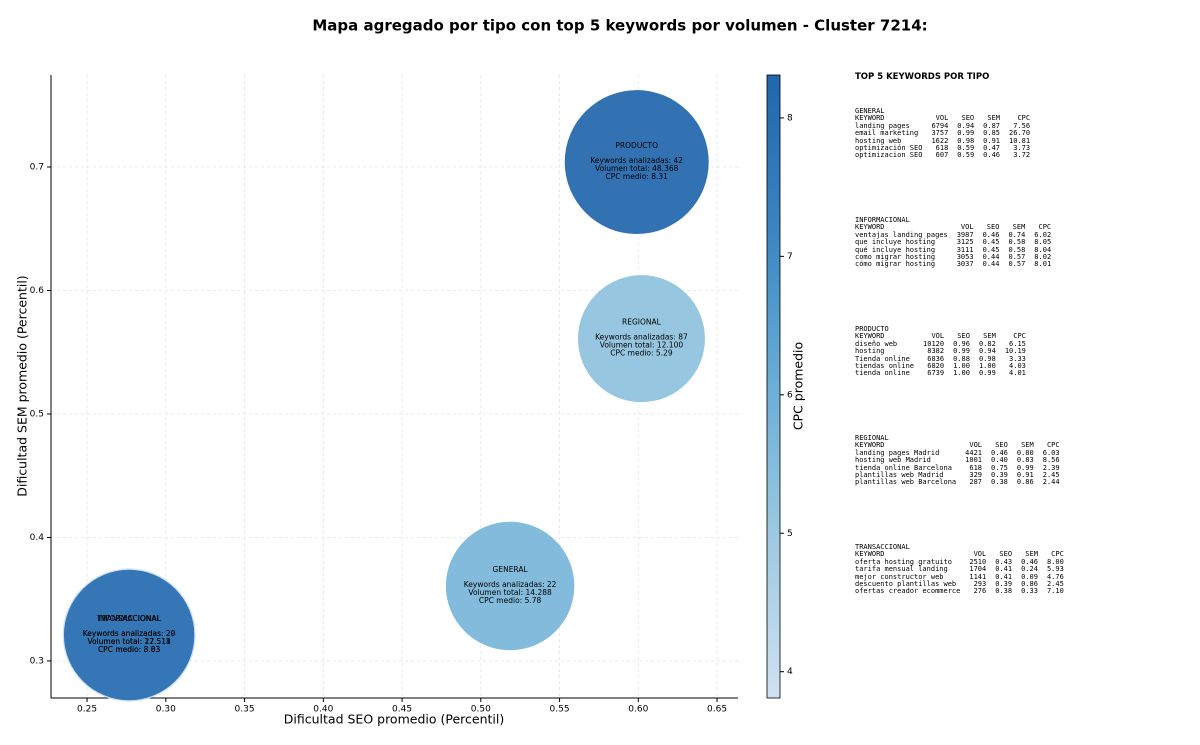 Image resolution: width=1200 pixels, height=745 pixels. I want to click on cell: descuento plantillas web, so click(906, 584).